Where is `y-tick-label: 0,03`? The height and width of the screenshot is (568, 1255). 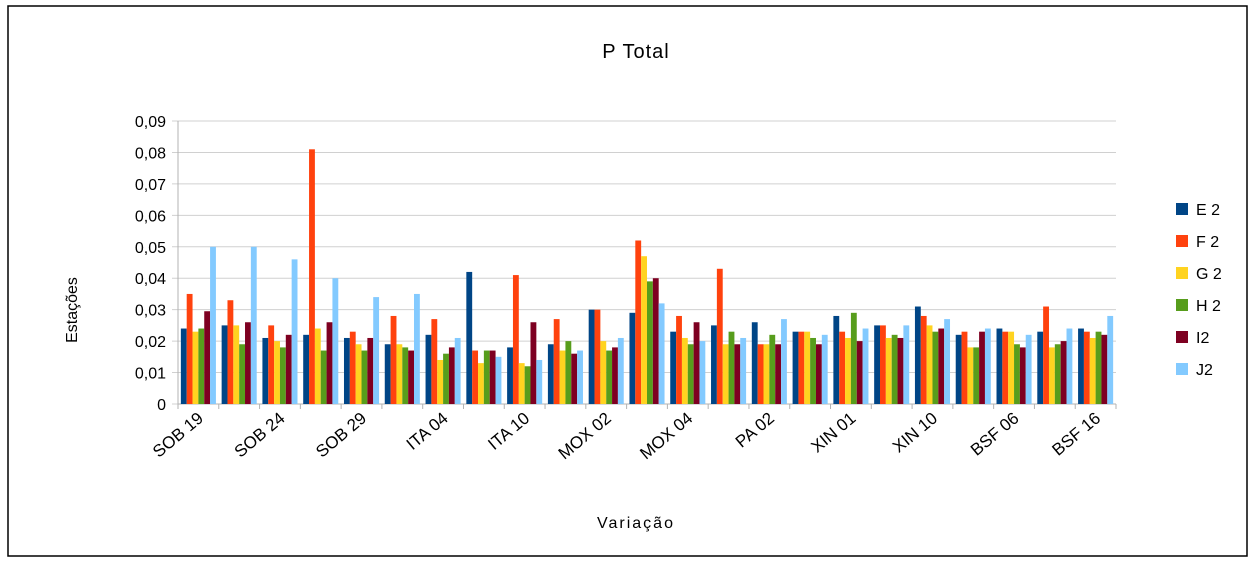
y-tick-label: 0,03 is located at coordinates (150, 311).